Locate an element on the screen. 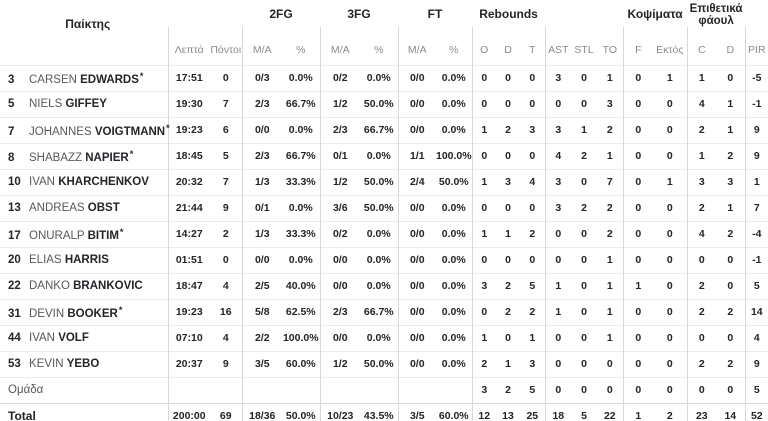 This screenshot has width=768, height=421. stat-min: 18:45 is located at coordinates (188, 156).